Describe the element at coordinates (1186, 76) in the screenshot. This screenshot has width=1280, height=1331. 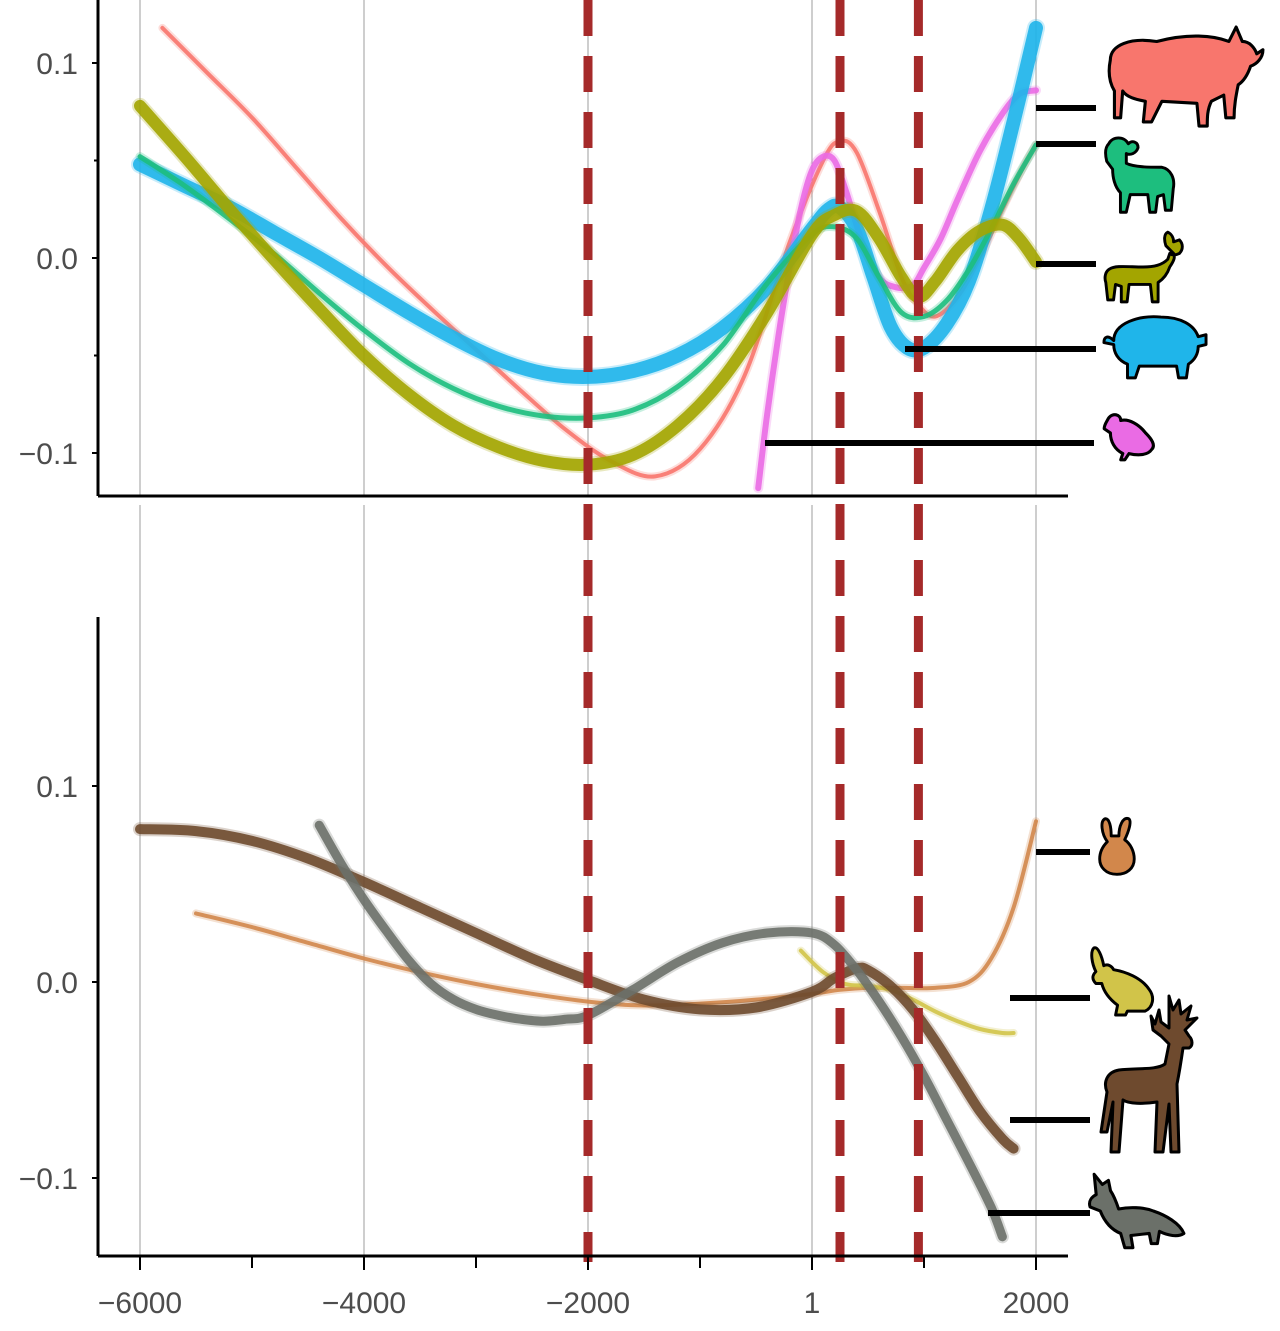
I see `cattle-icon` at that location.